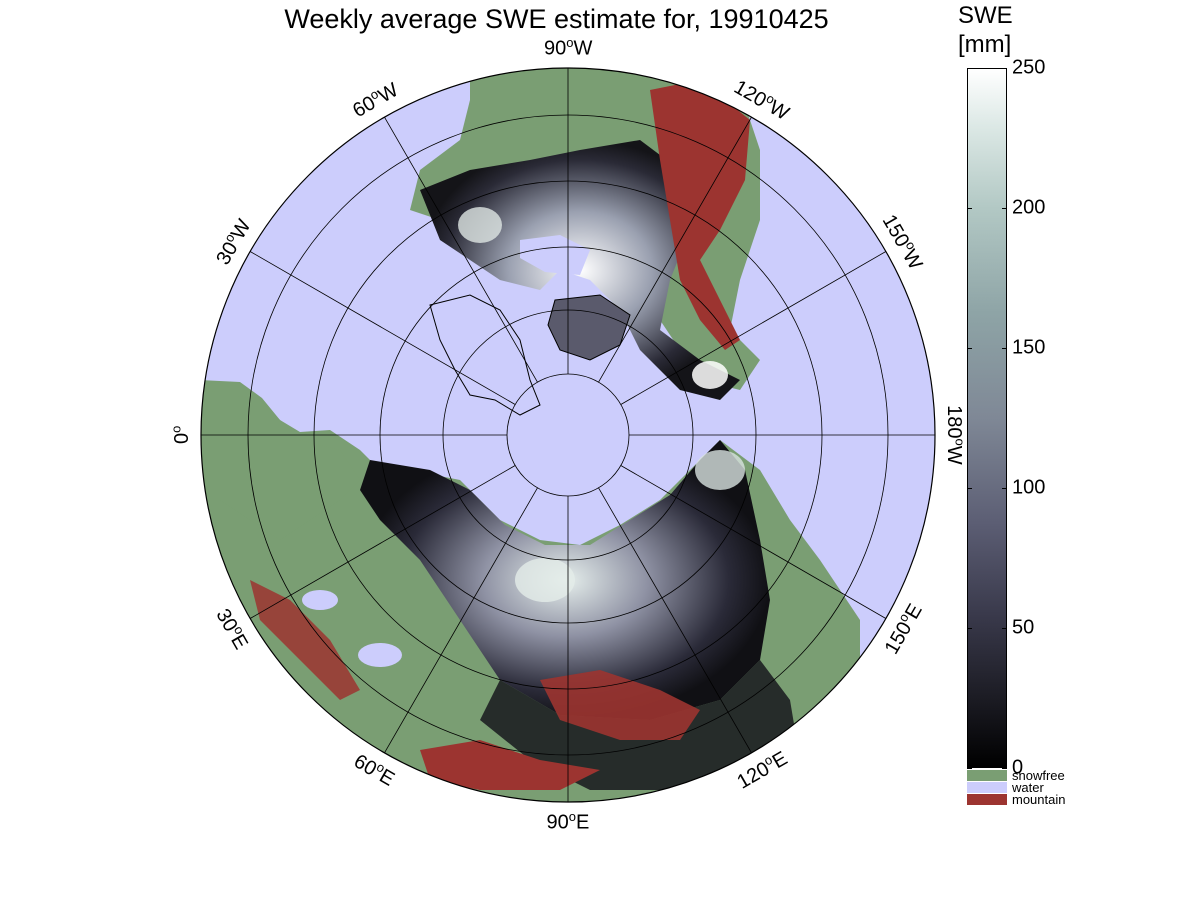 This screenshot has width=1201, height=901. What do you see at coordinates (720, 470) in the screenshot?
I see `yakutia-swe-max` at bounding box center [720, 470].